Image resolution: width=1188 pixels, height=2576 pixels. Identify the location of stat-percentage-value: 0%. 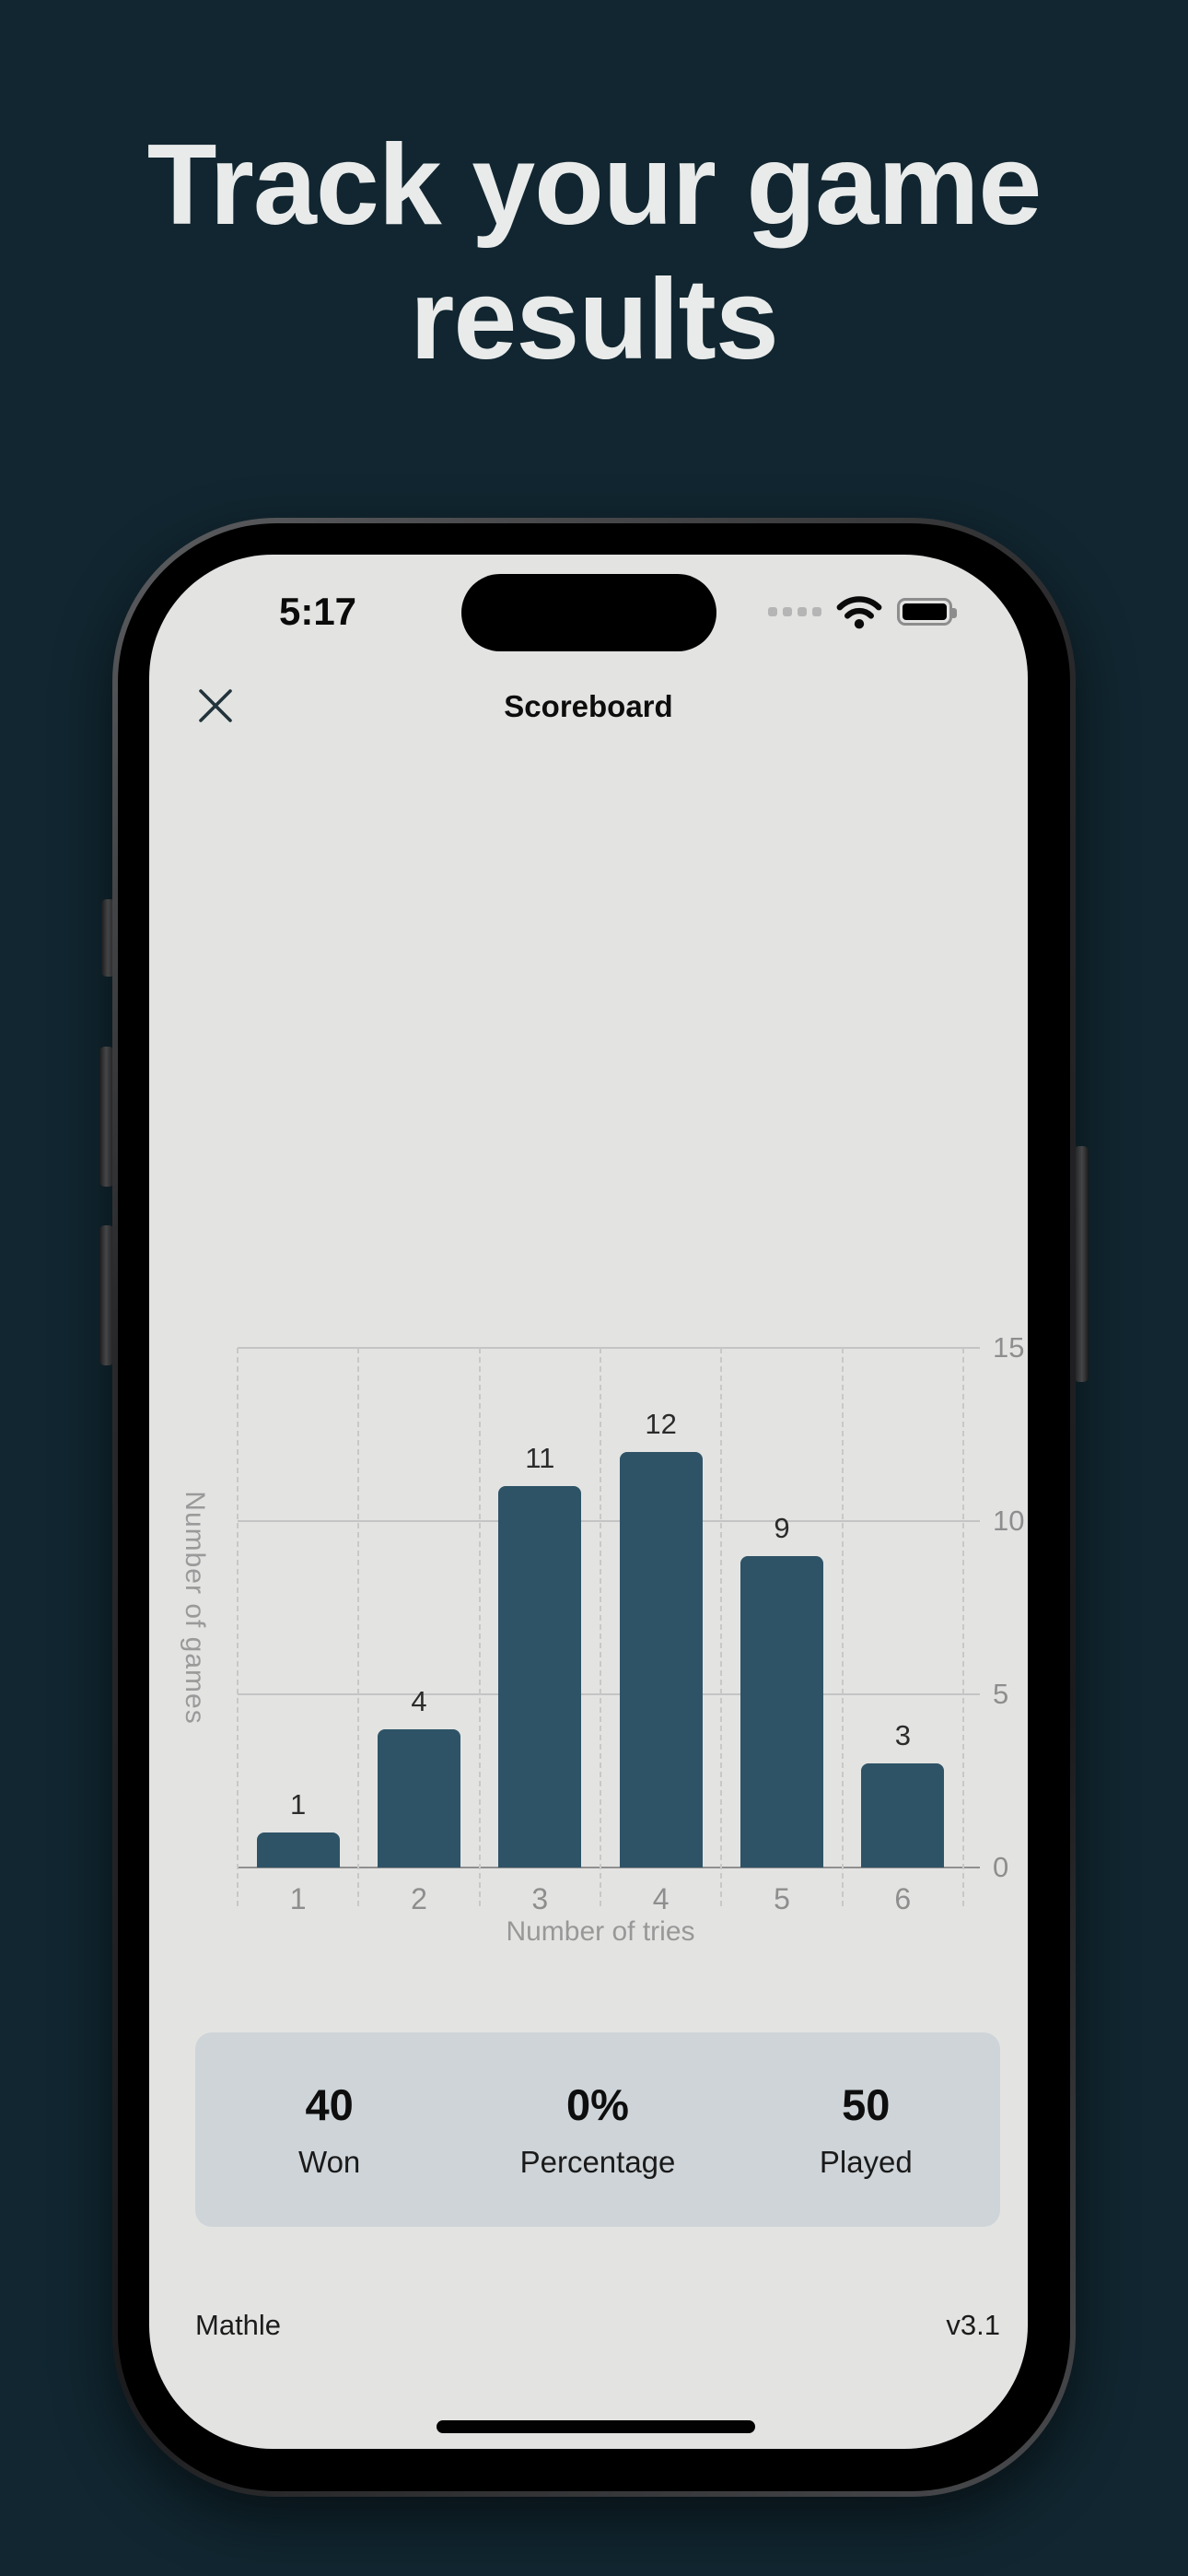
(597, 2104).